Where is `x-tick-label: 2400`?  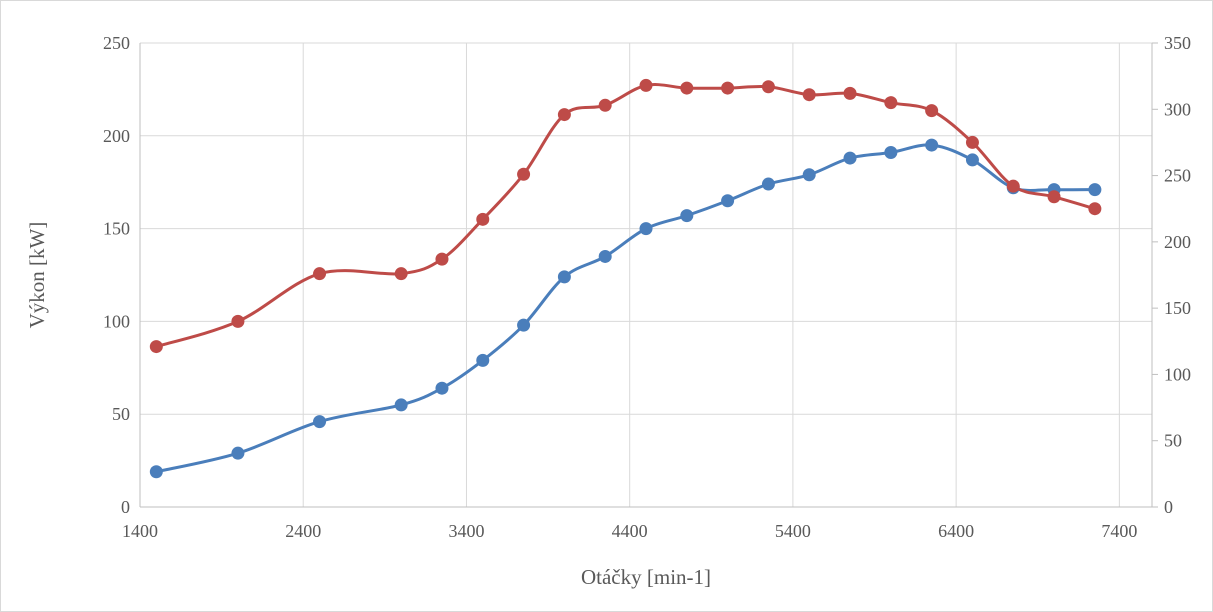
x-tick-label: 2400 is located at coordinates (303, 531).